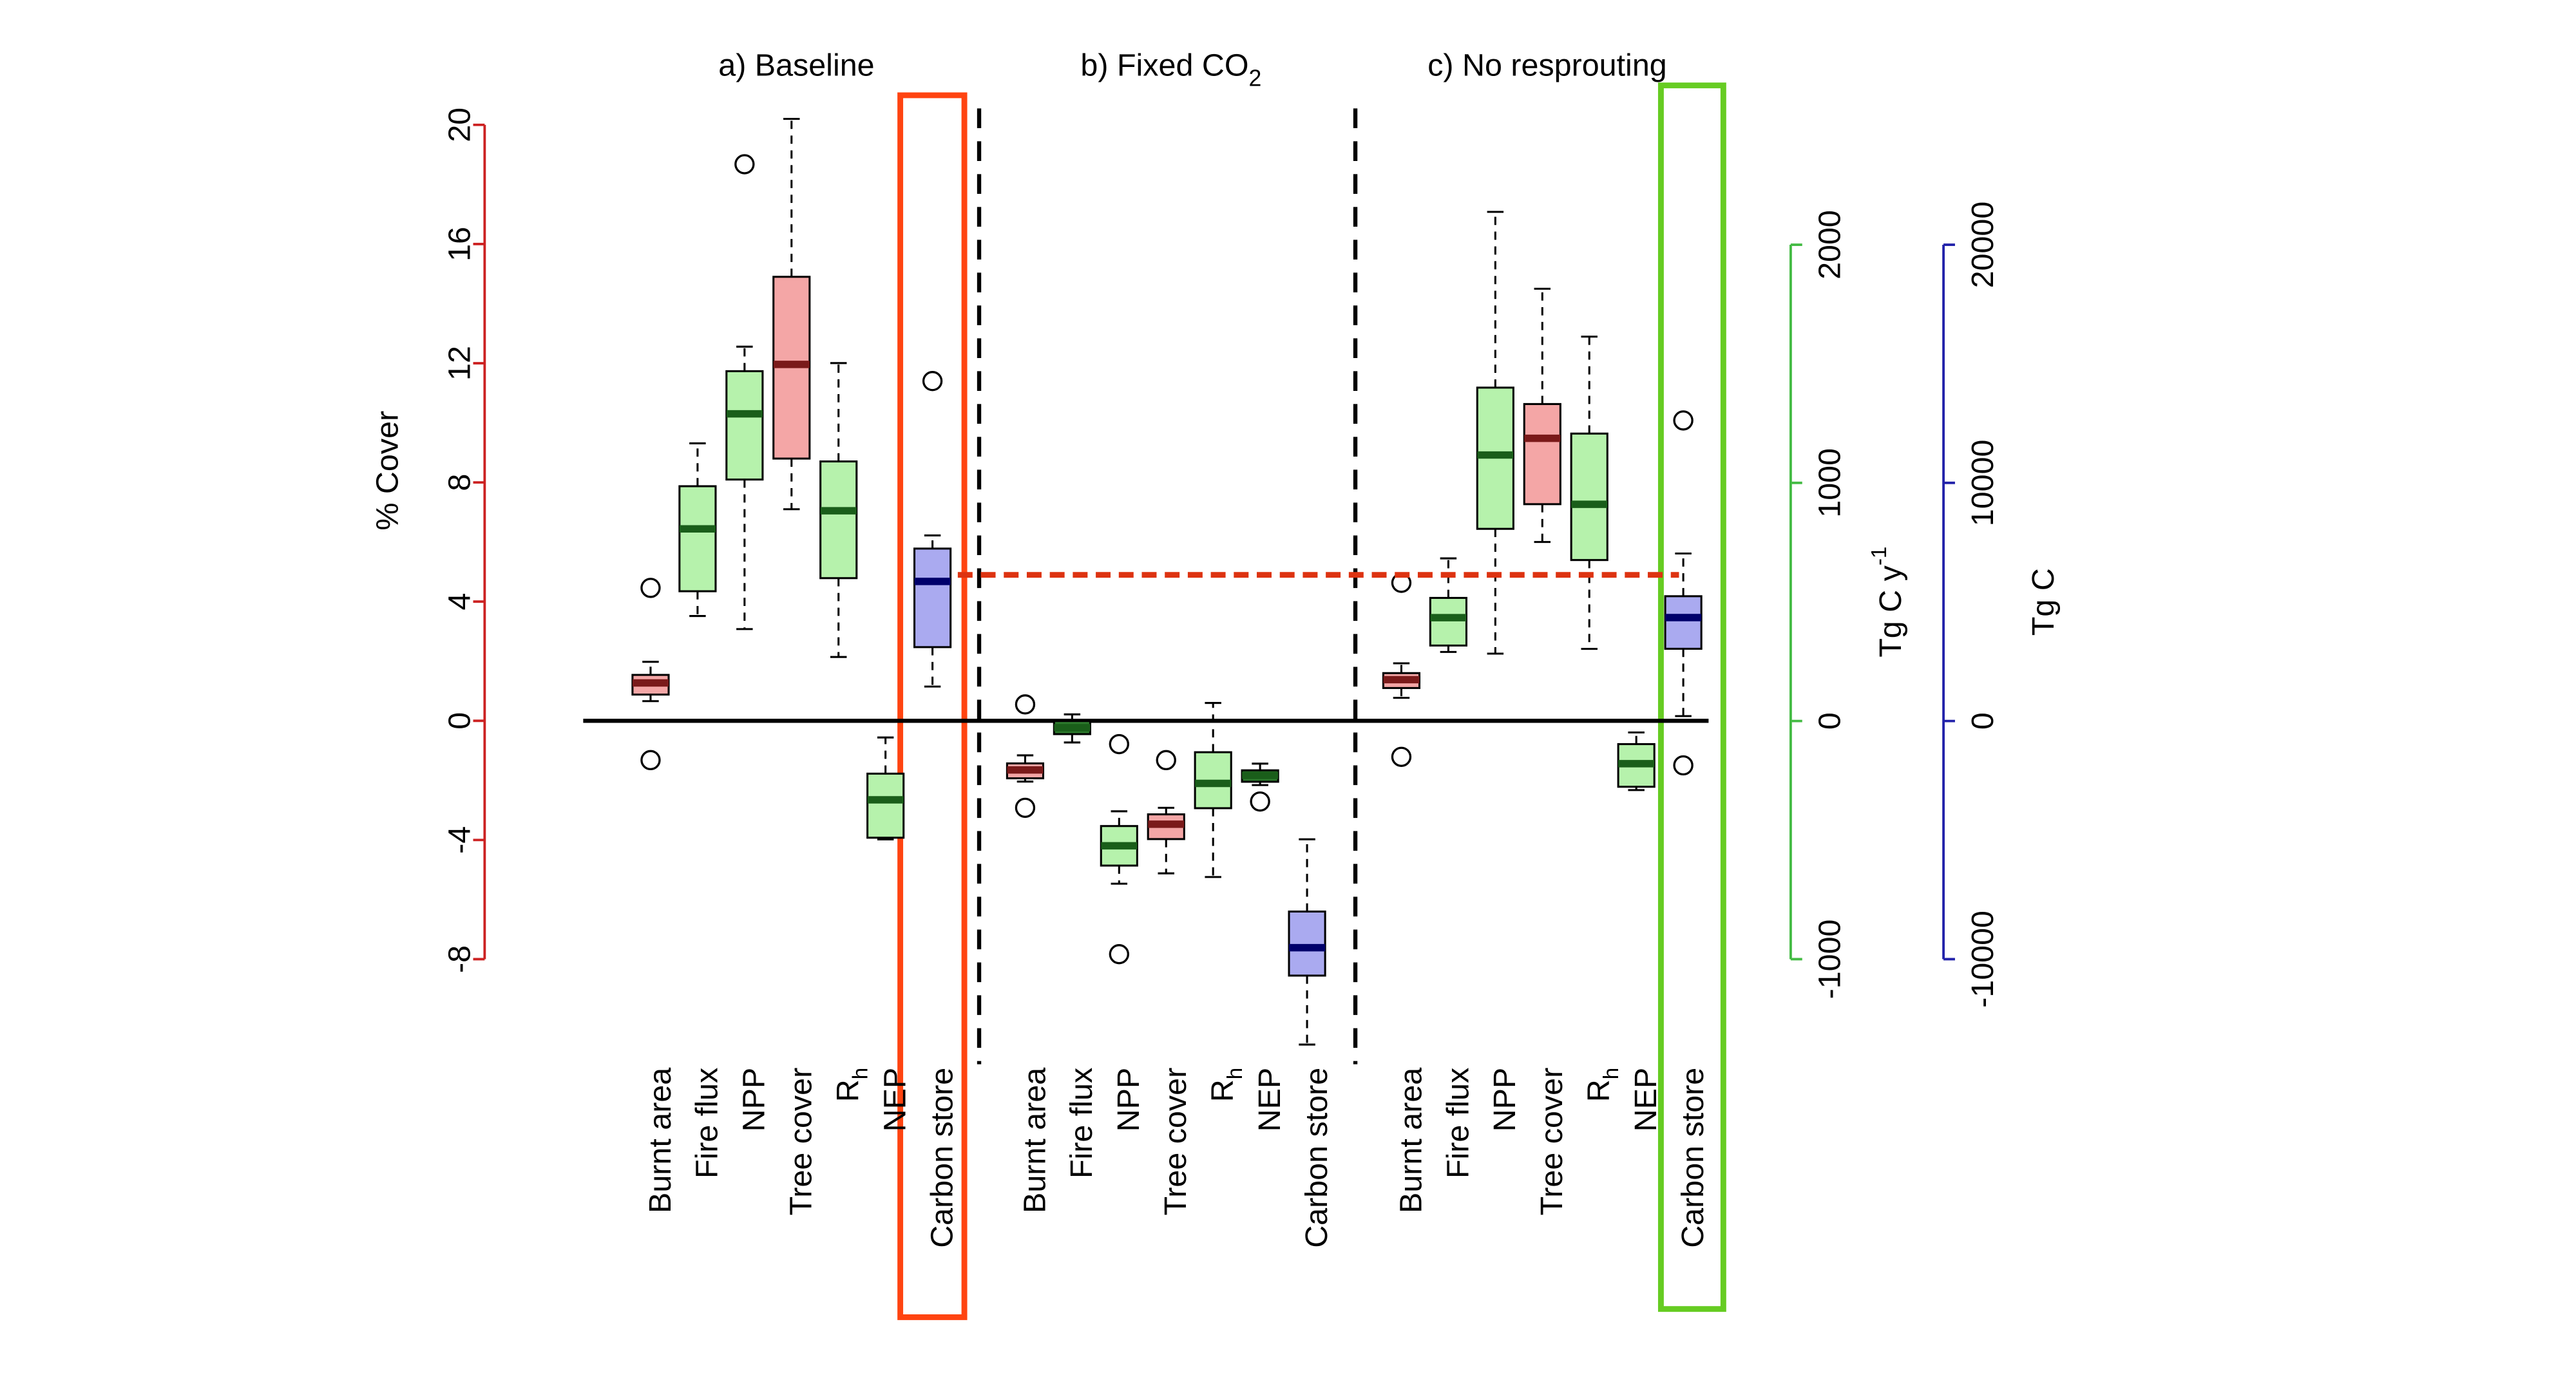  I want to click on tick-label-main: 10000, so click(1982, 483).